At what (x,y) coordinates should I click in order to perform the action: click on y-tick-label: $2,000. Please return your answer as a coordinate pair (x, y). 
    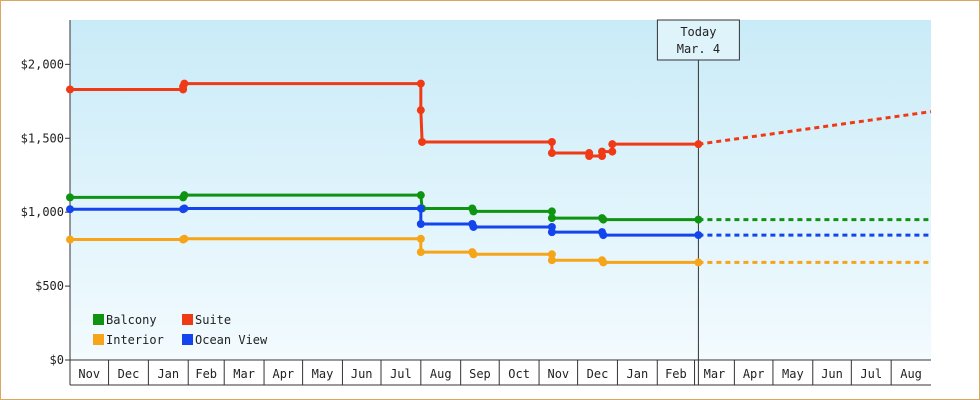
    Looking at the image, I should click on (42, 64).